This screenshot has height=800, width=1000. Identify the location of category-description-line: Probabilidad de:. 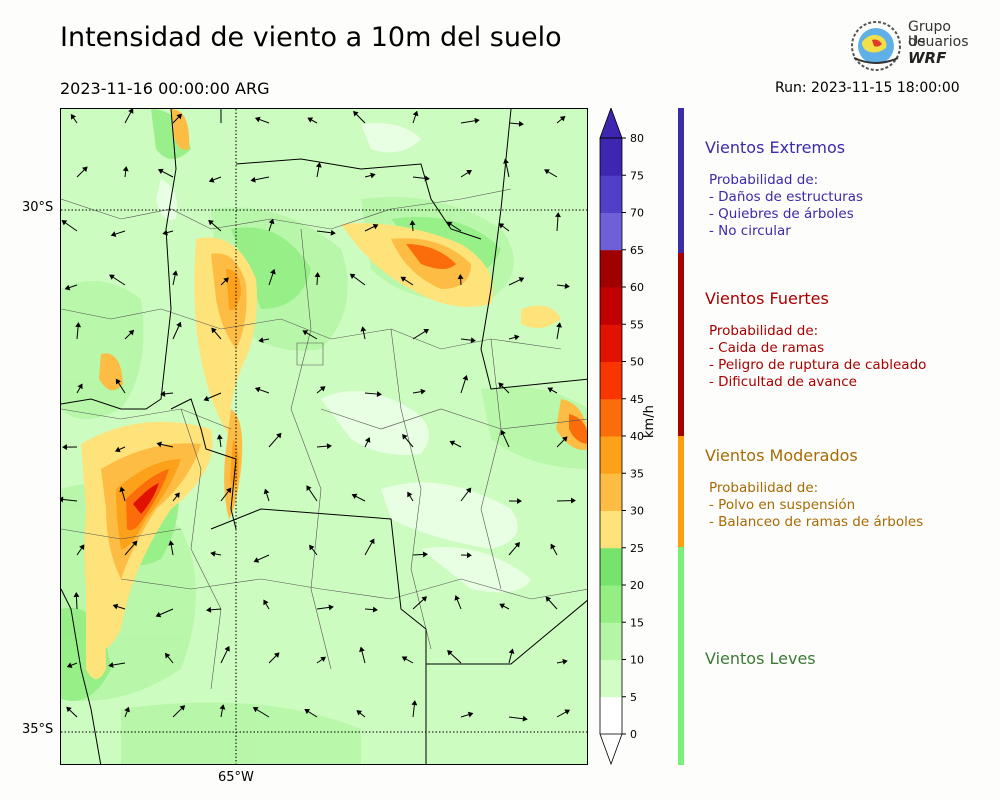
(764, 488).